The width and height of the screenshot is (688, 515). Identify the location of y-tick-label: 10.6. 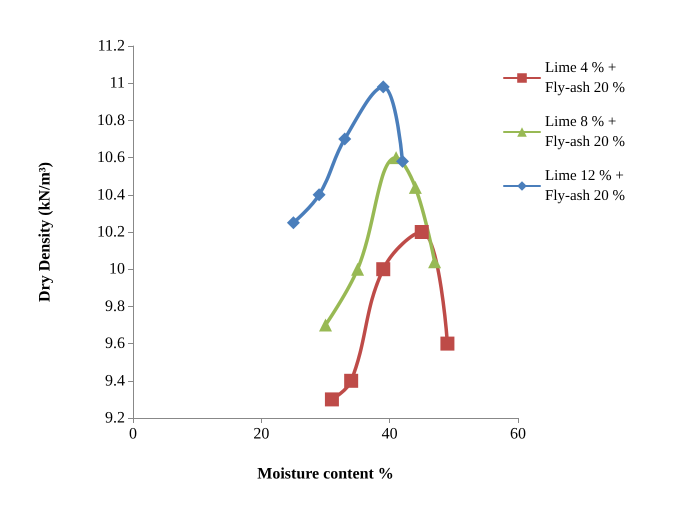
(111, 157).